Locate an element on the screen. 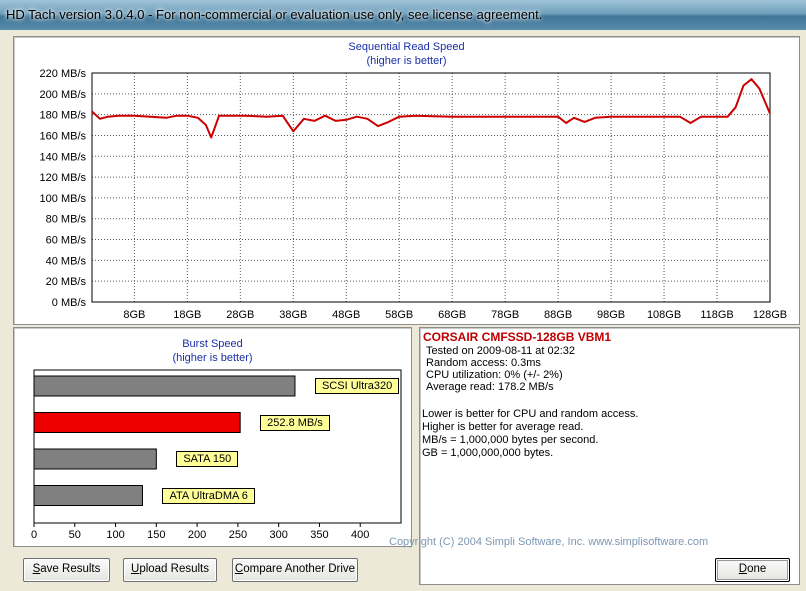  x-tick-label: 8GB is located at coordinates (134, 315).